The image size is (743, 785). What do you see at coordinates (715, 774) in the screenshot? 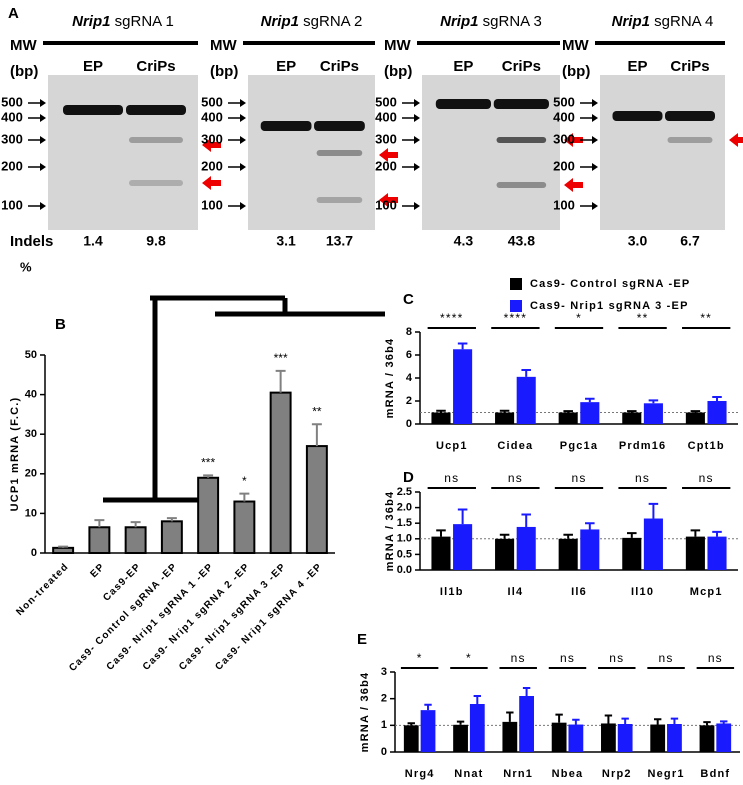
I see `x-tick-label: Bdnf` at bounding box center [715, 774].